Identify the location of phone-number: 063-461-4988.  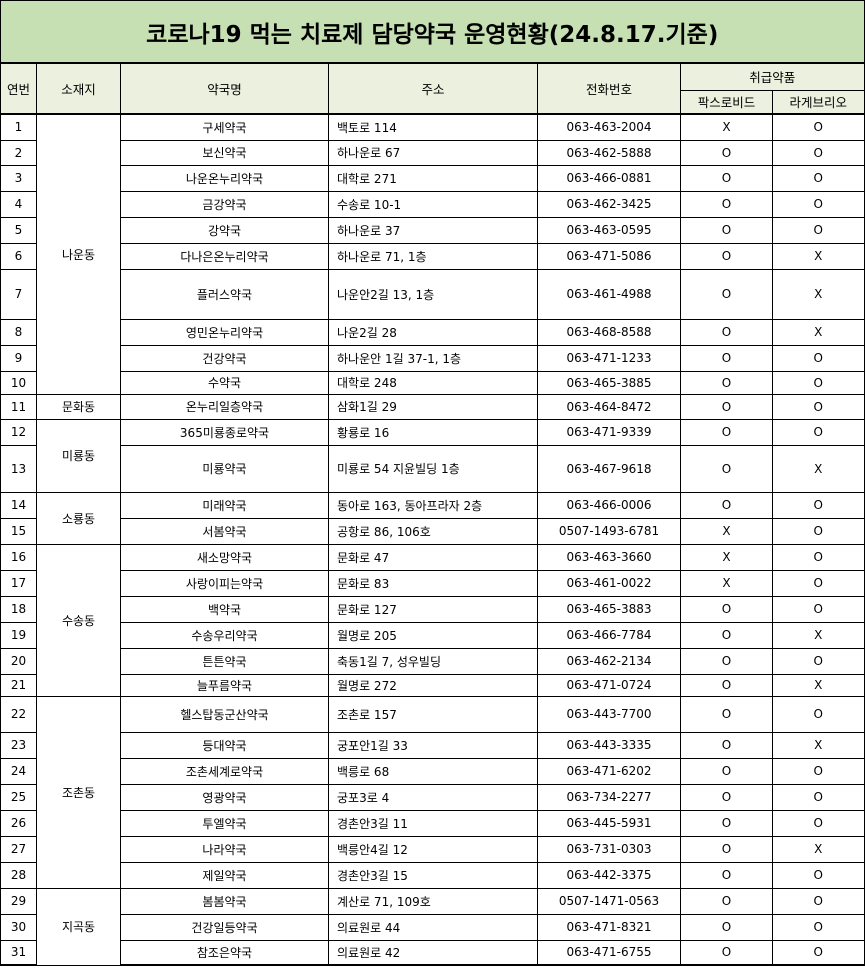
(609, 294).